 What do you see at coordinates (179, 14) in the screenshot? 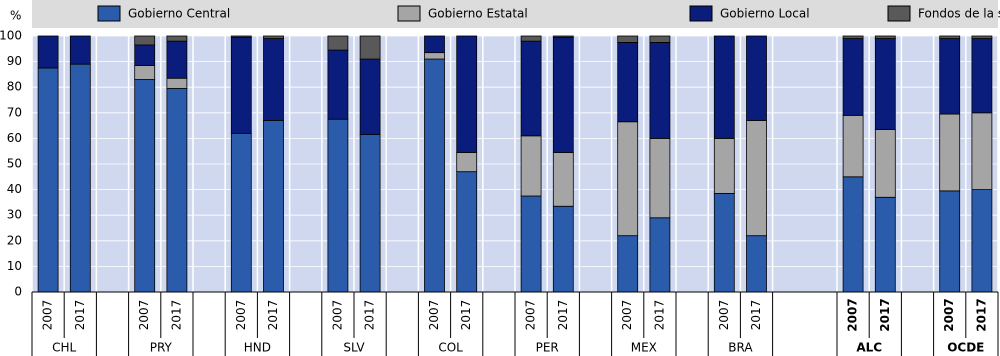
I see `legend-label: Gobierno Central` at bounding box center [179, 14].